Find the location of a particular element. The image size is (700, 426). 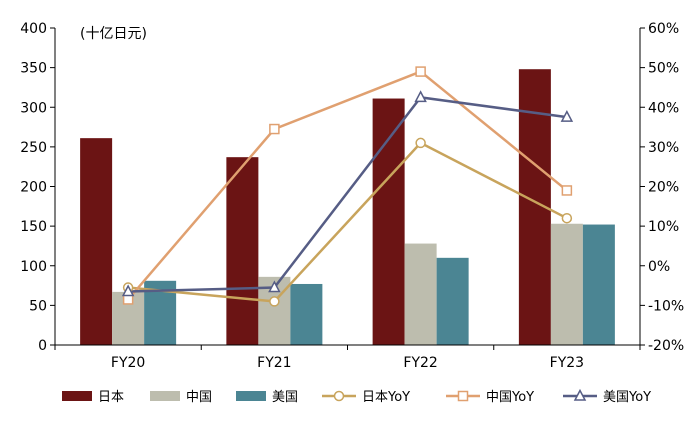

left-tick-label: 50 is located at coordinates (38, 306).